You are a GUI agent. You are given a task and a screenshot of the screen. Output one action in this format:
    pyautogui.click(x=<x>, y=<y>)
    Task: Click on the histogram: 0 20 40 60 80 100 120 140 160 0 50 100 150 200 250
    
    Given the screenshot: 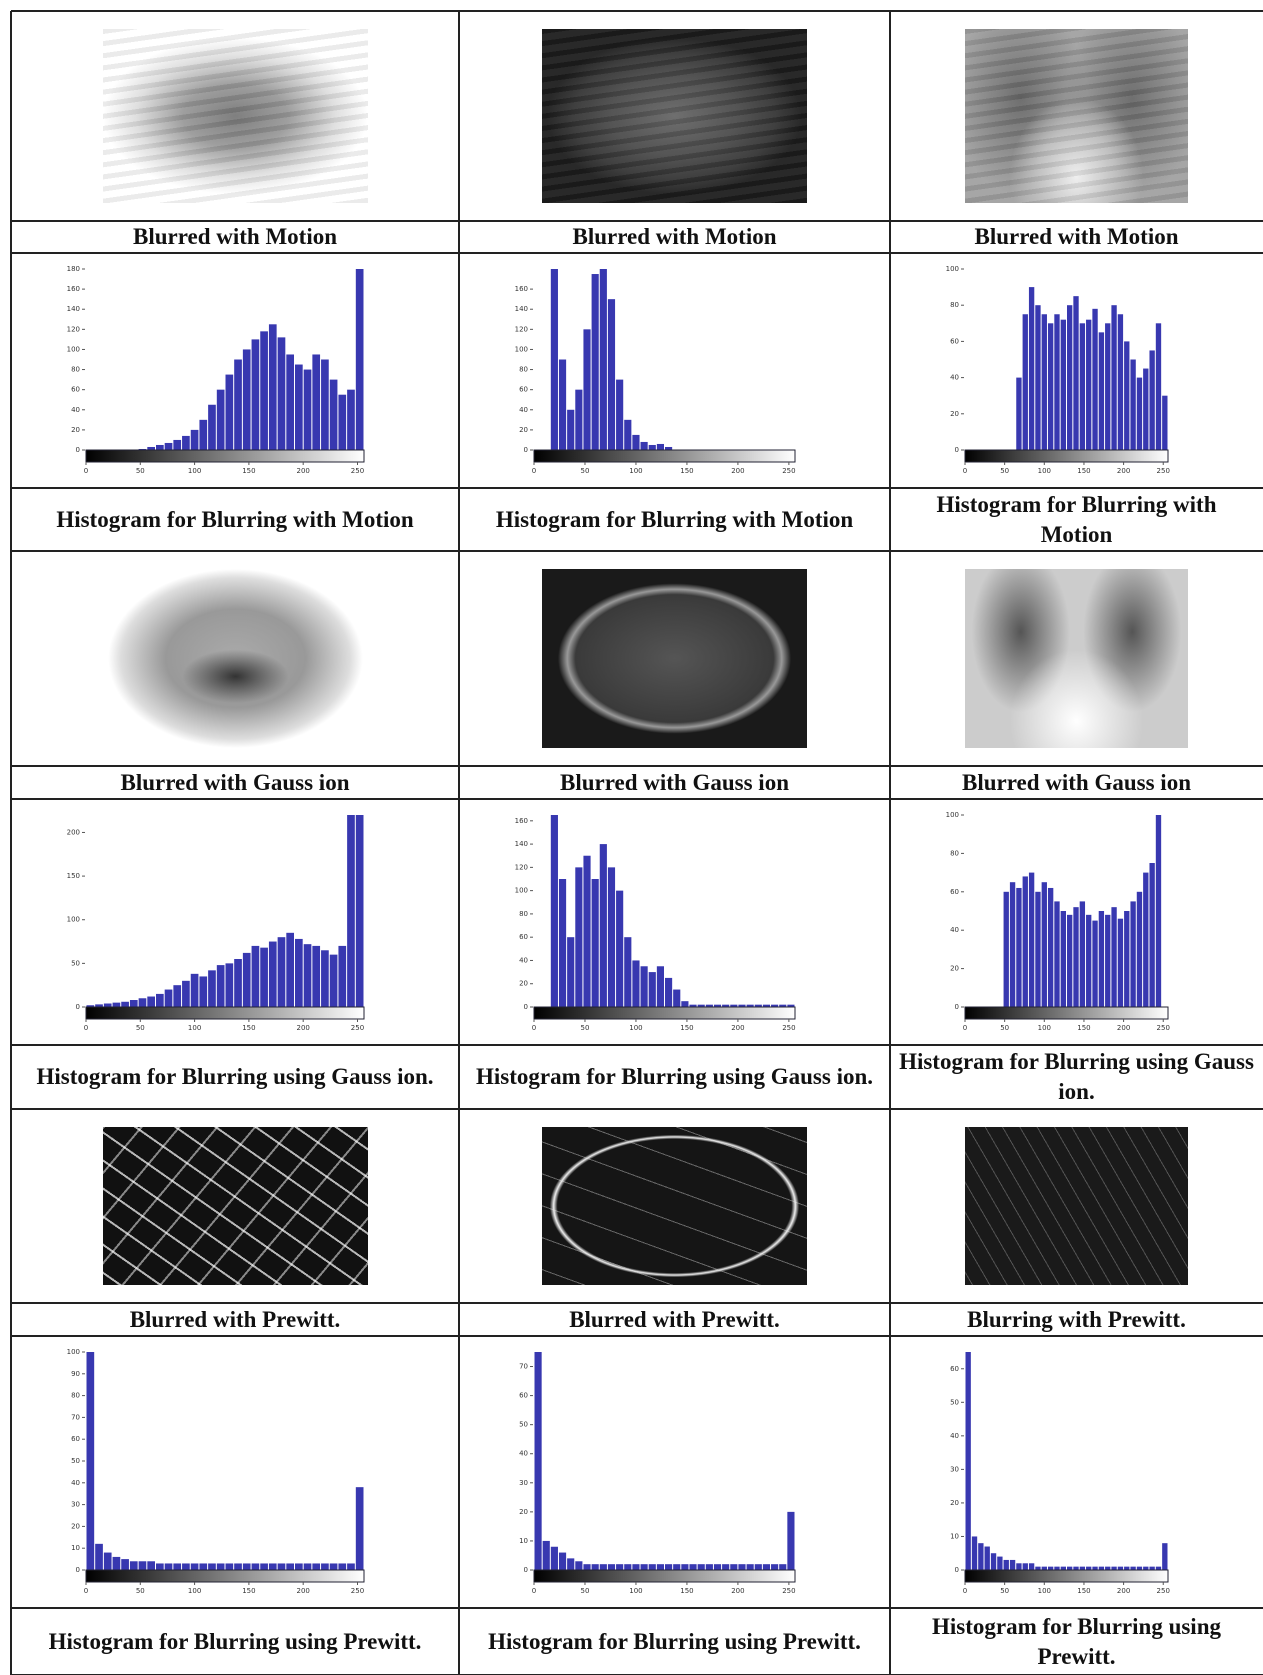 What is the action you would take?
    pyautogui.click(x=655, y=923)
    